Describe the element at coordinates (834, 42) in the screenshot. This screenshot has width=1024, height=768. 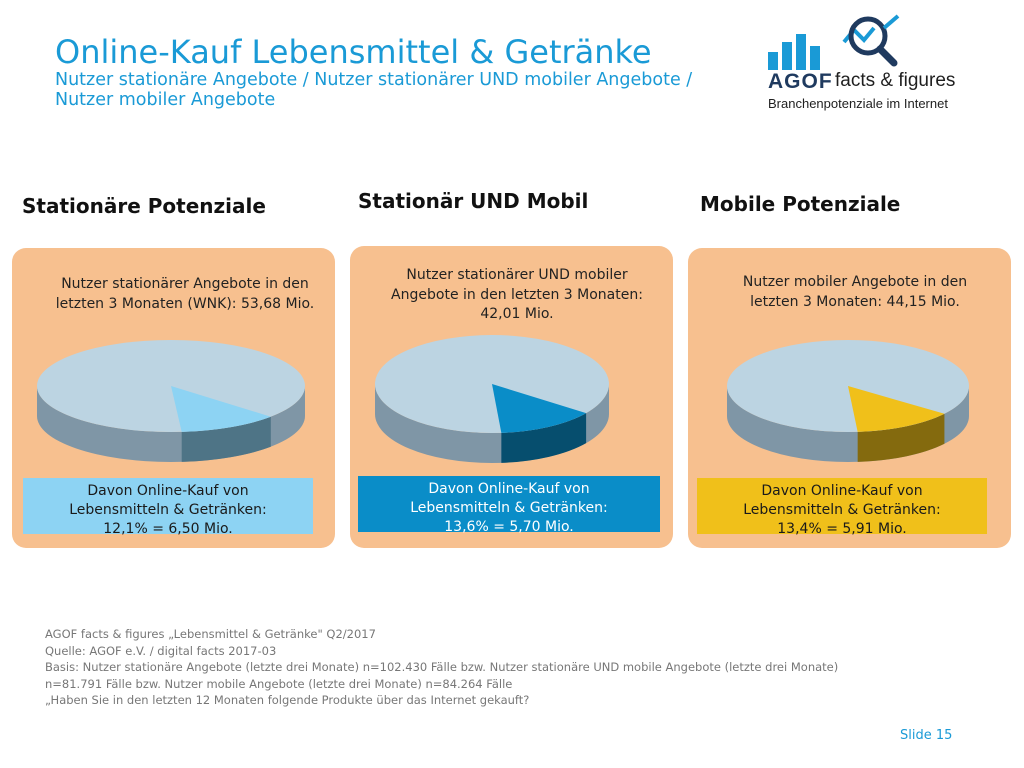
I see `agof-logo` at that location.